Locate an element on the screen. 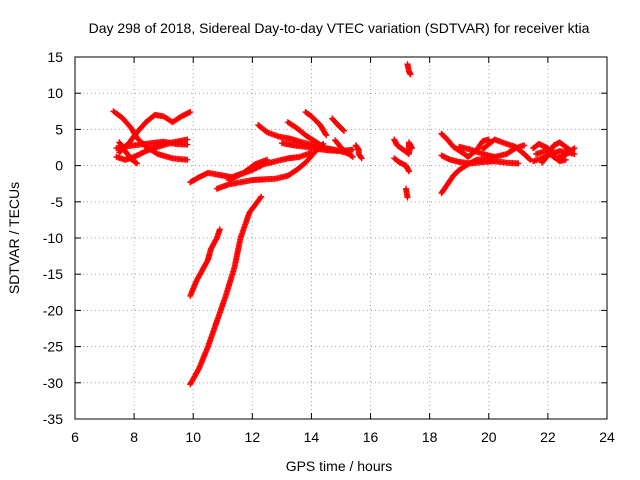 Image resolution: width=640 pixels, height=480 pixels. y-tick-labels: -35 -30 -25 -20 -15 -10 -5 0 5 10 15 is located at coordinates (53, 238).